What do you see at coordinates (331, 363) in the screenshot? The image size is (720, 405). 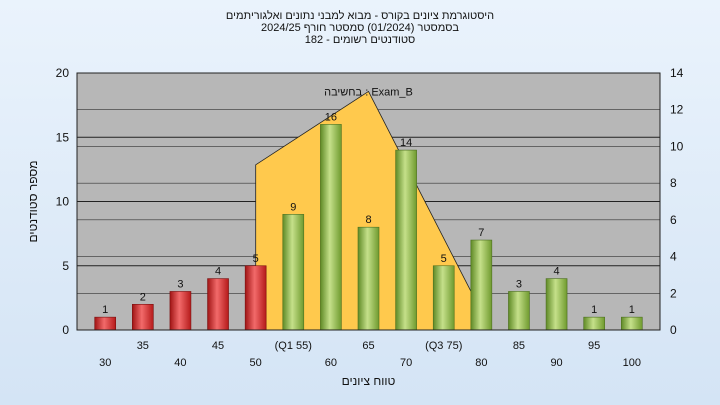 I see `x-tick-label: 60` at bounding box center [331, 363].